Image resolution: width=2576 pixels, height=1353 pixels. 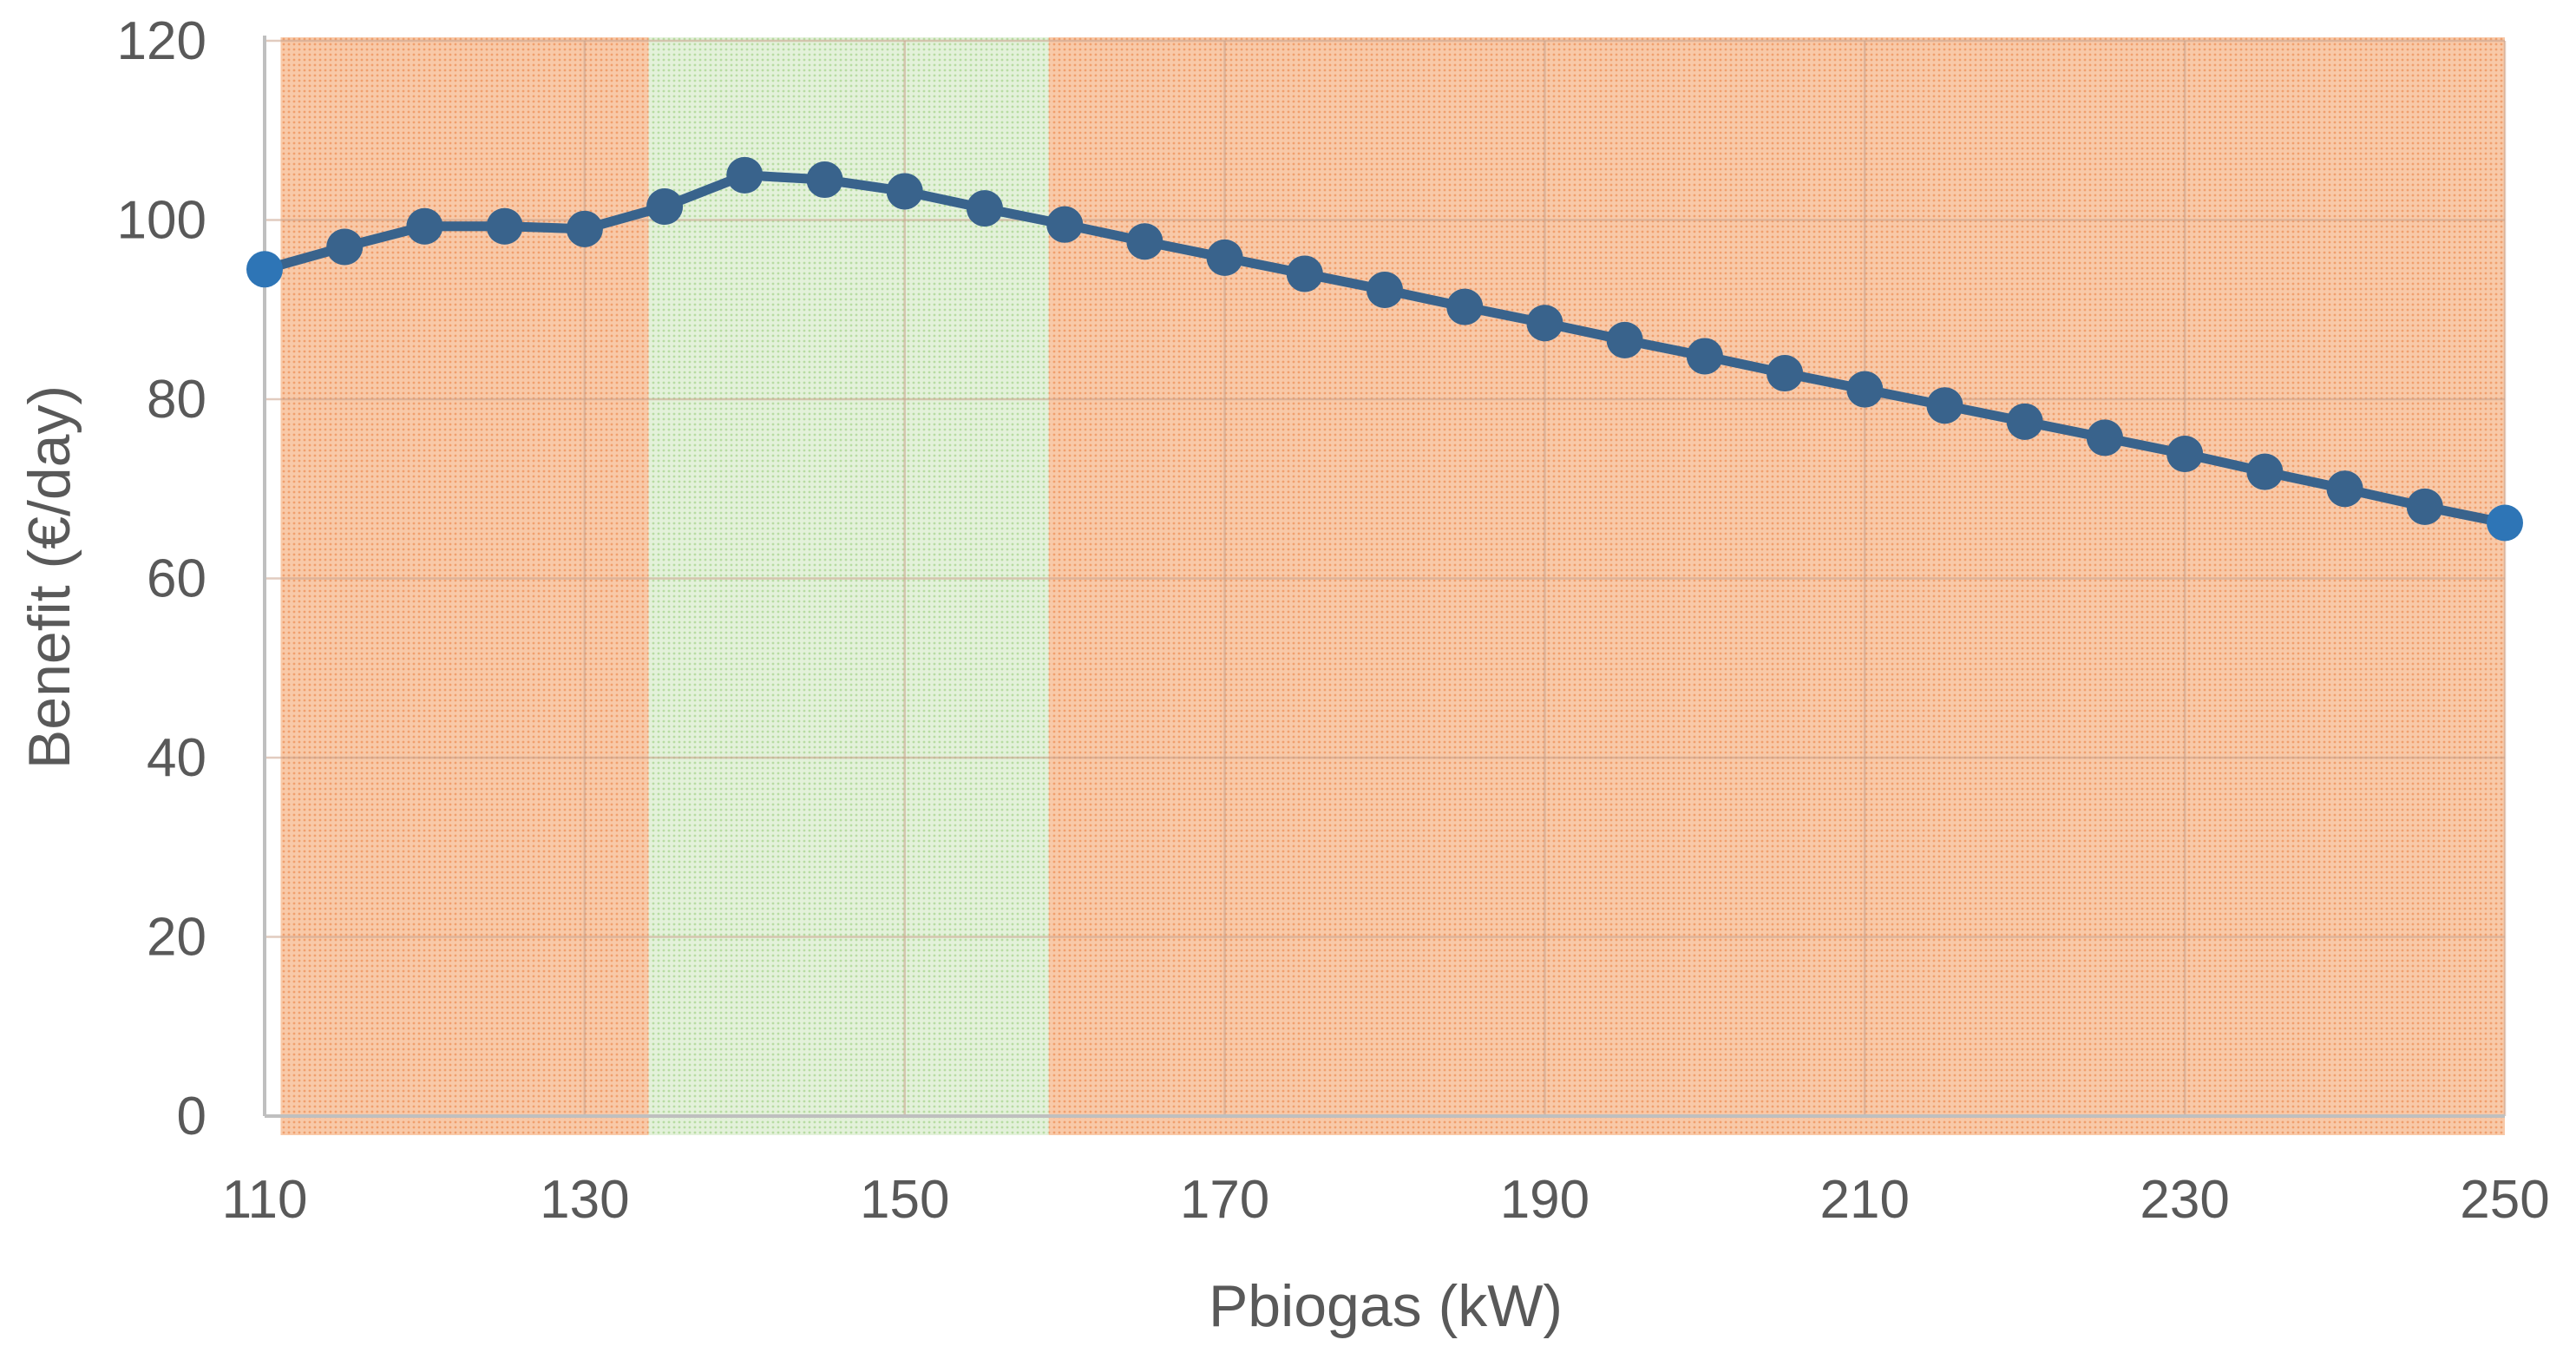 I want to click on x-tick-label: 170, so click(x=1224, y=1200).